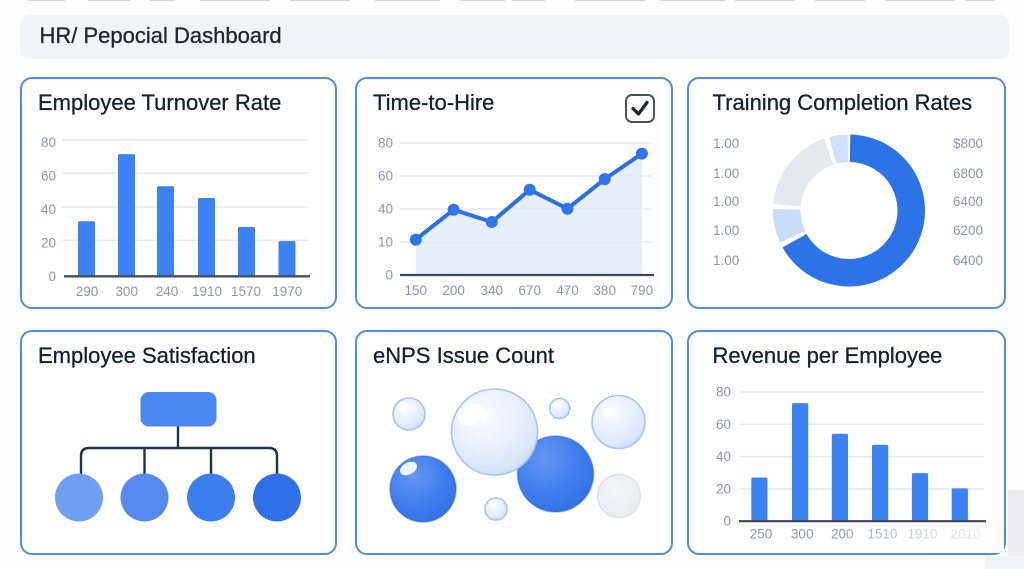 The height and width of the screenshot is (569, 1024). What do you see at coordinates (761, 534) in the screenshot?
I see `svg-text: 250` at bounding box center [761, 534].